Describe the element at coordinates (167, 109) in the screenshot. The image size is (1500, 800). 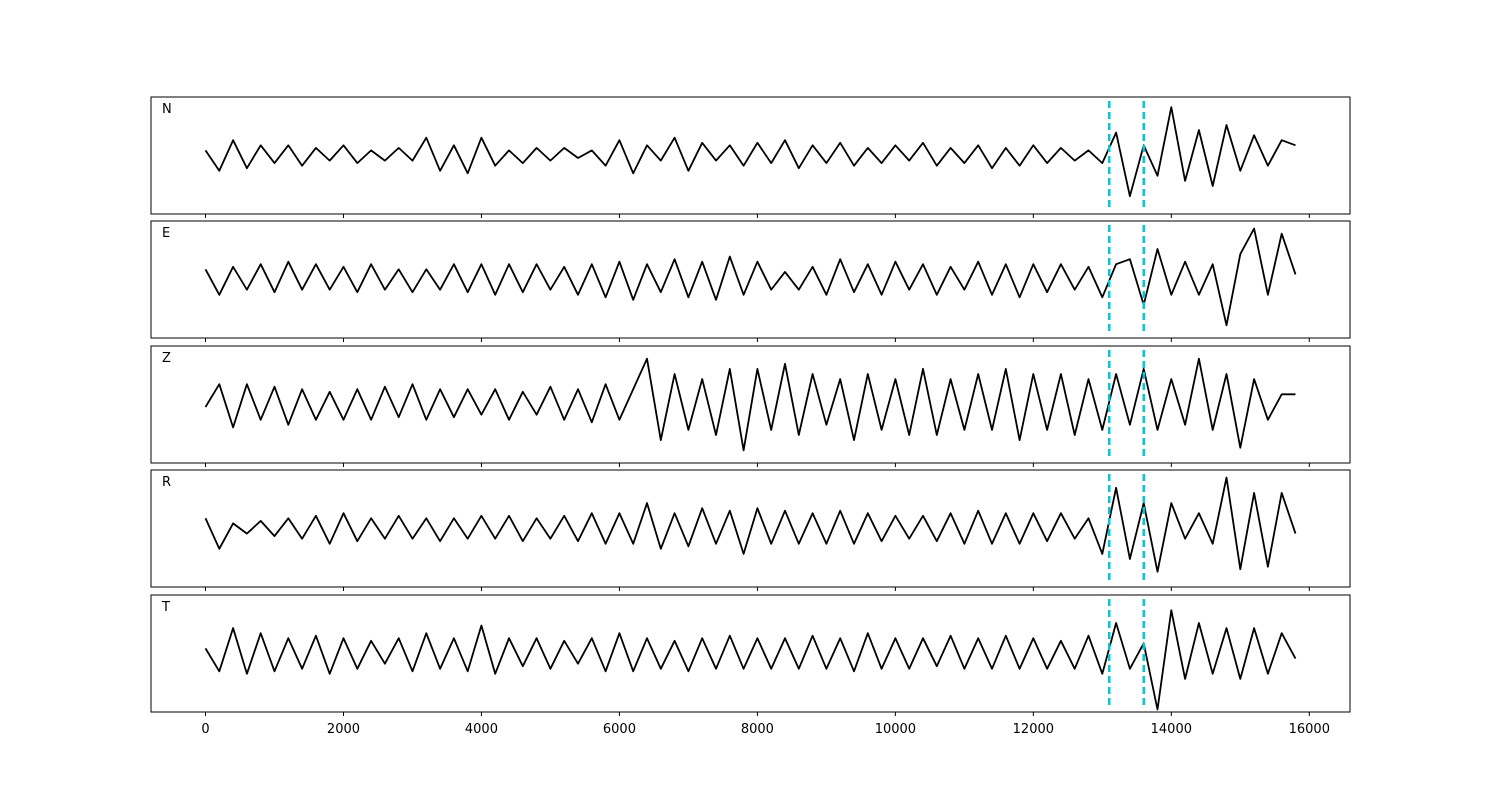
I see `panel-label: N` at that location.